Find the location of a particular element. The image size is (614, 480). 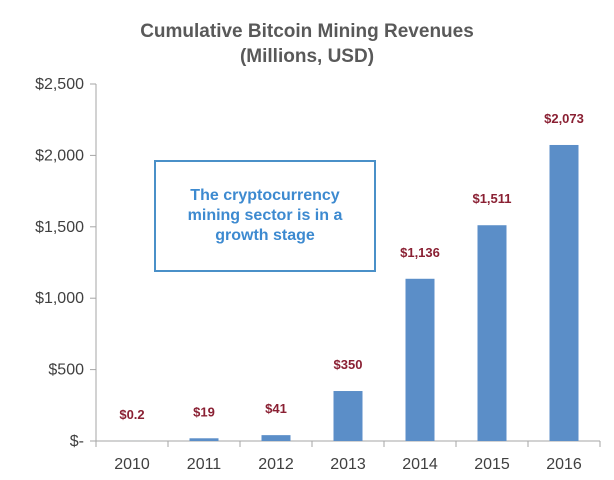

x-tick-label: 2012 is located at coordinates (276, 464).